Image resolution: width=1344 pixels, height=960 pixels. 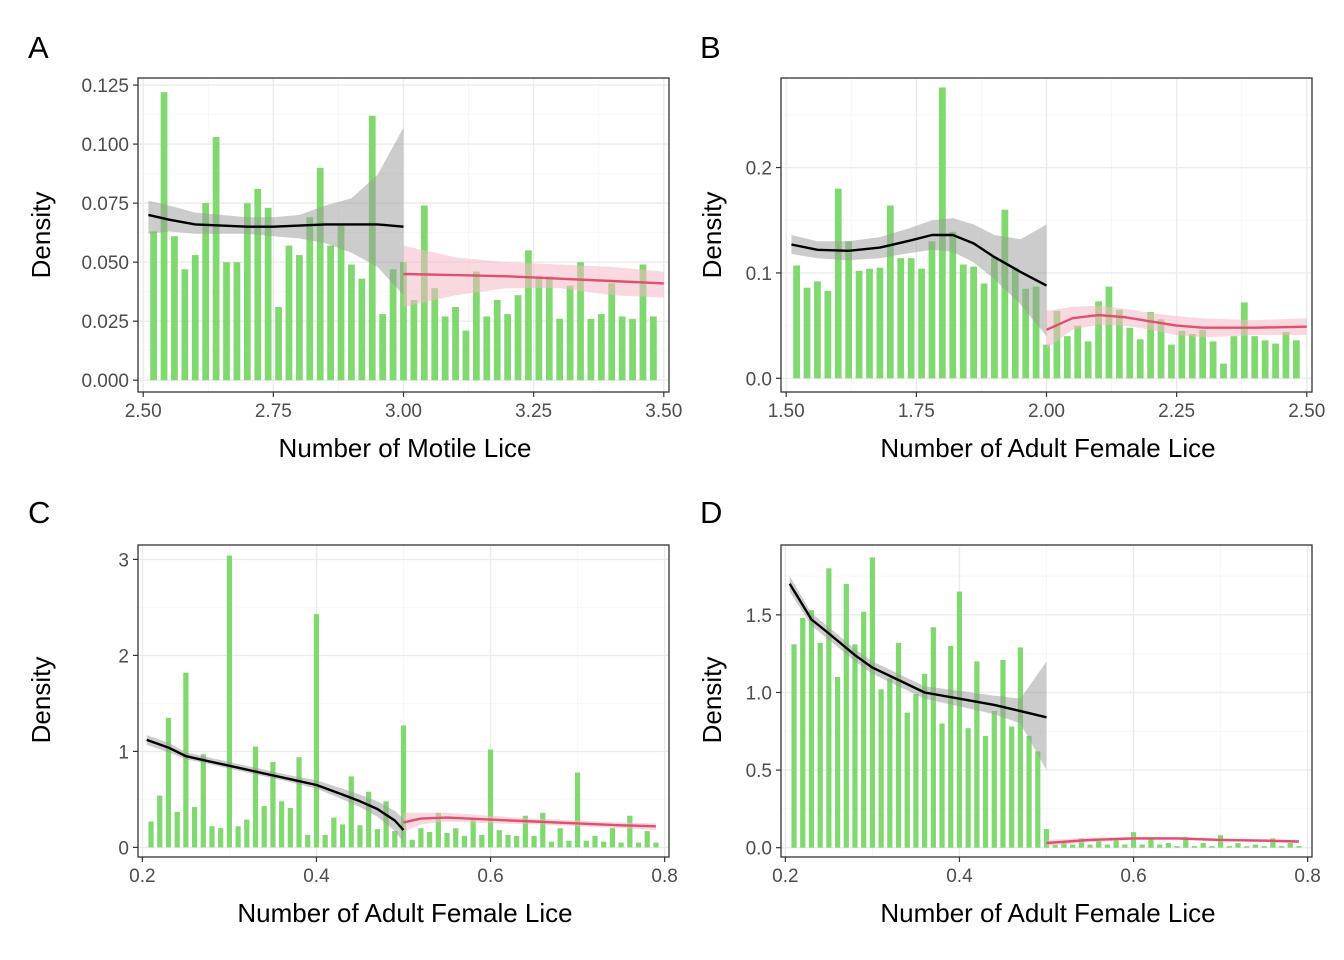 What do you see at coordinates (105, 322) in the screenshot?
I see `y-tick-label: 0.025` at bounding box center [105, 322].